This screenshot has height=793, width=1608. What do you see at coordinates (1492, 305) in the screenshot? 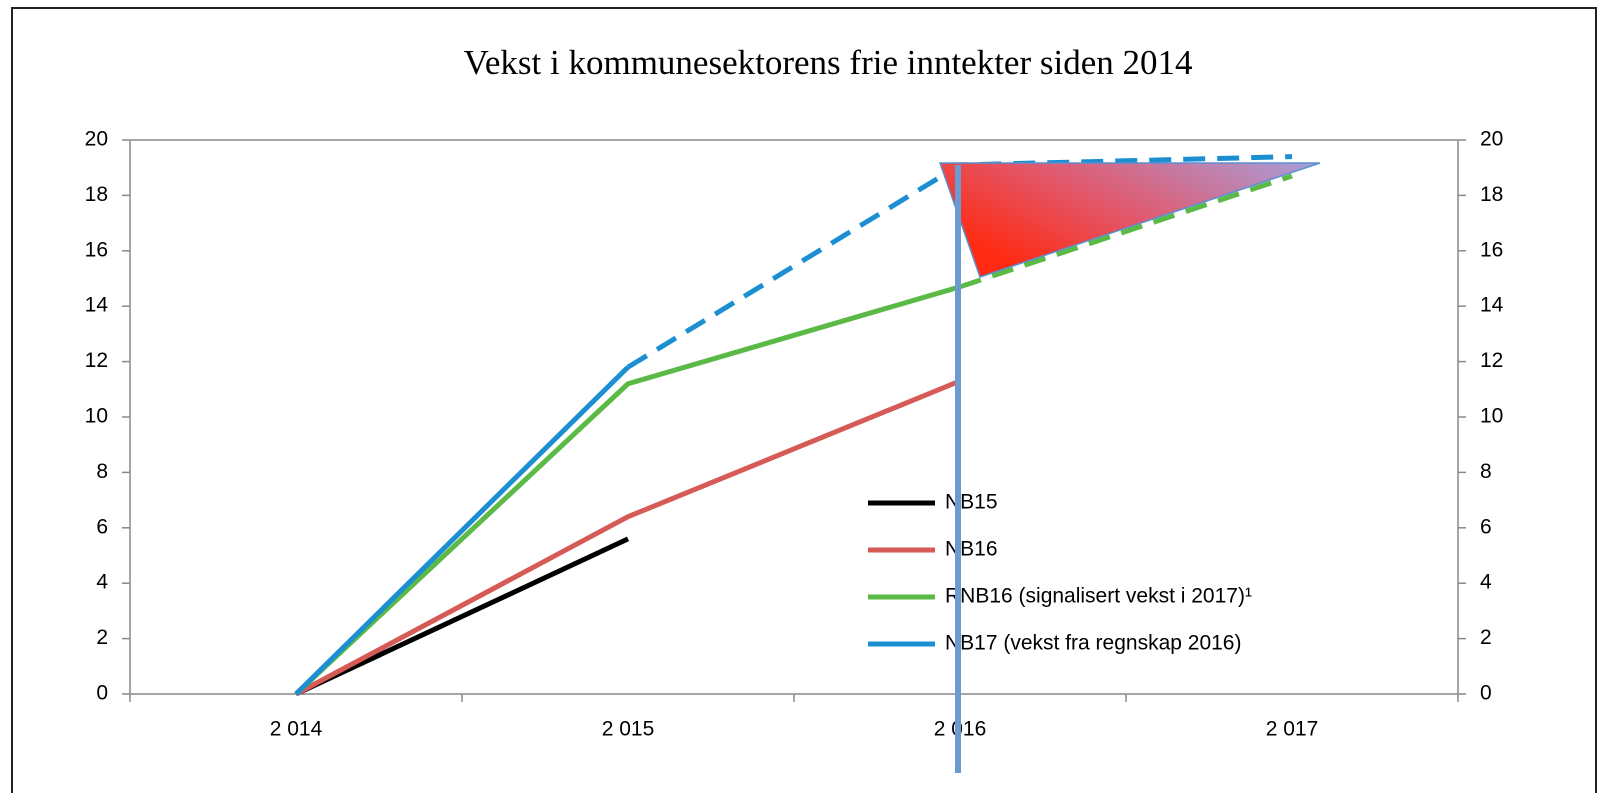
I see `y2-tick-label: 14` at bounding box center [1492, 305].